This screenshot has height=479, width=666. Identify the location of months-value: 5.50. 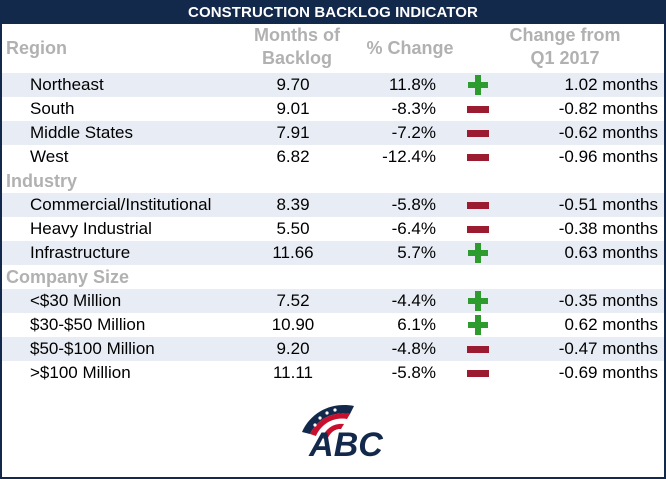
(293, 228).